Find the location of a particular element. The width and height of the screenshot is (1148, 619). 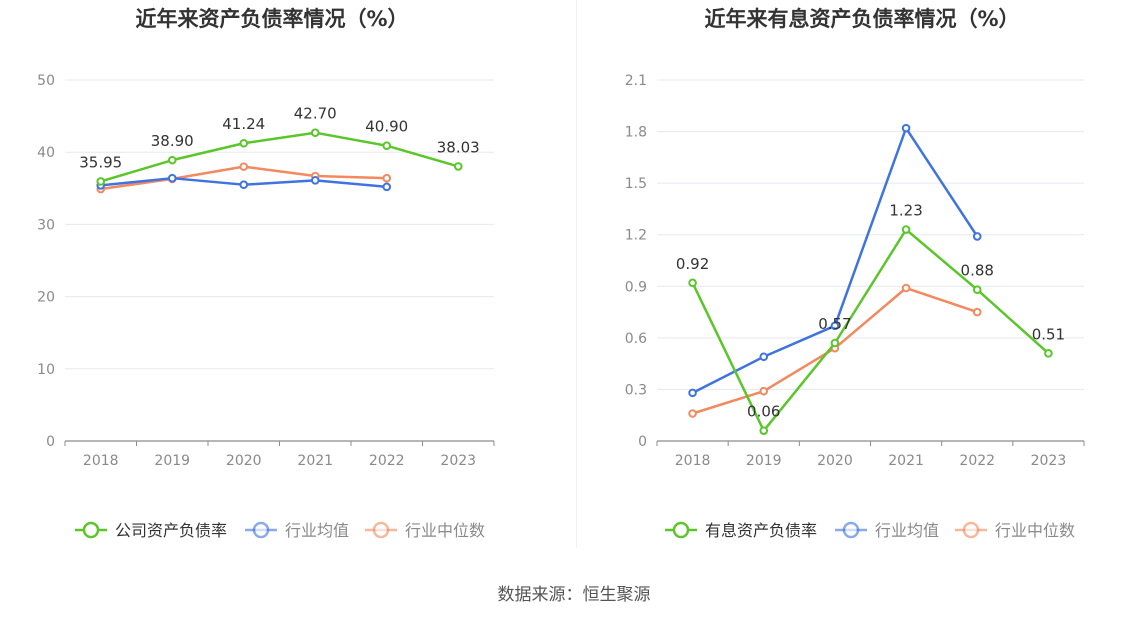

chart-divider is located at coordinates (576, 274).